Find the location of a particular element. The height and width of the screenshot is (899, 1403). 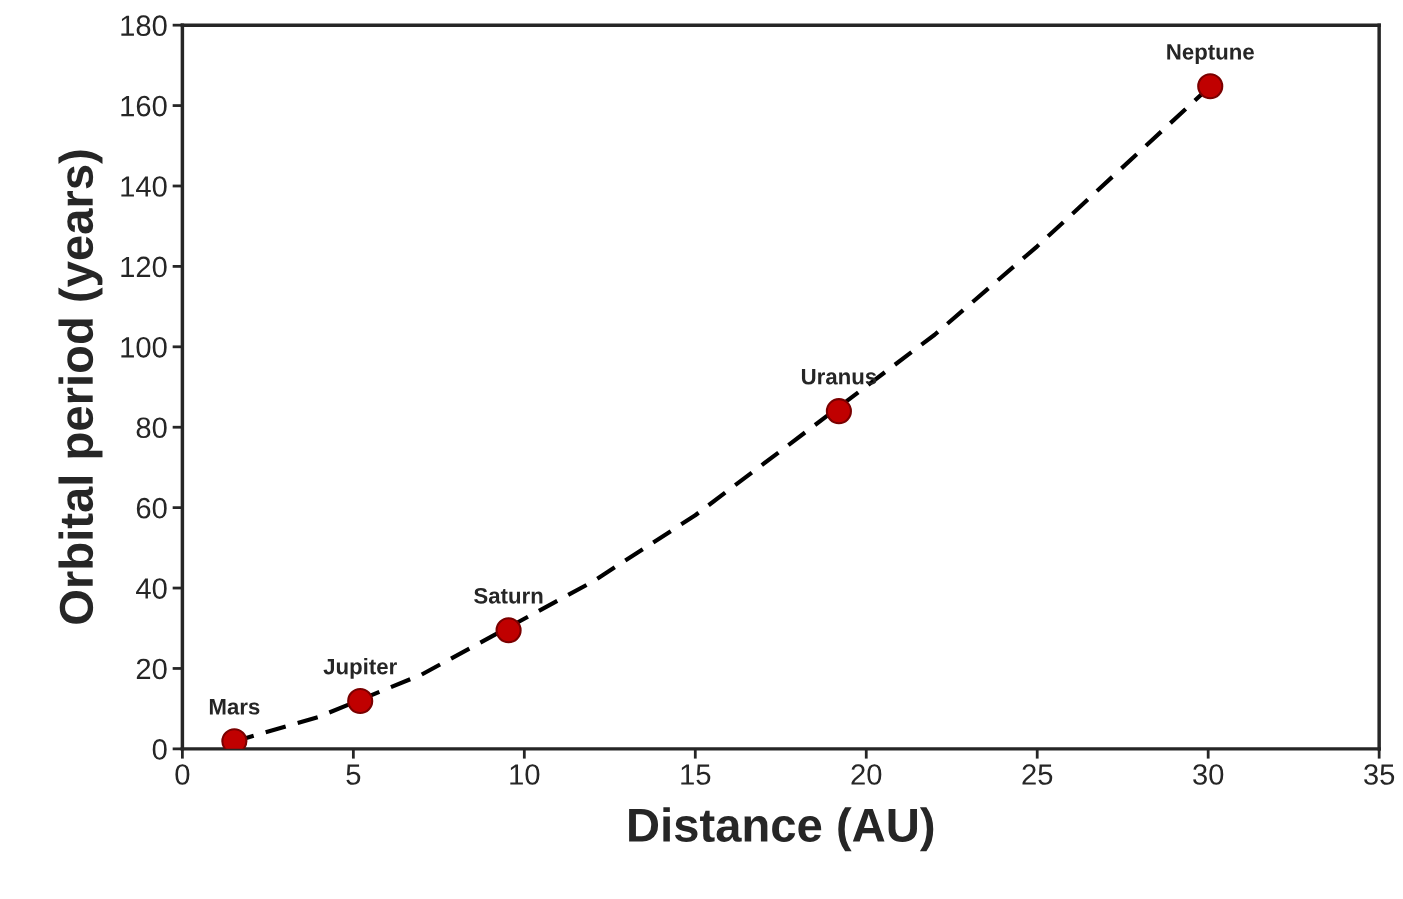

y-tick-label: 160 is located at coordinates (144, 106).